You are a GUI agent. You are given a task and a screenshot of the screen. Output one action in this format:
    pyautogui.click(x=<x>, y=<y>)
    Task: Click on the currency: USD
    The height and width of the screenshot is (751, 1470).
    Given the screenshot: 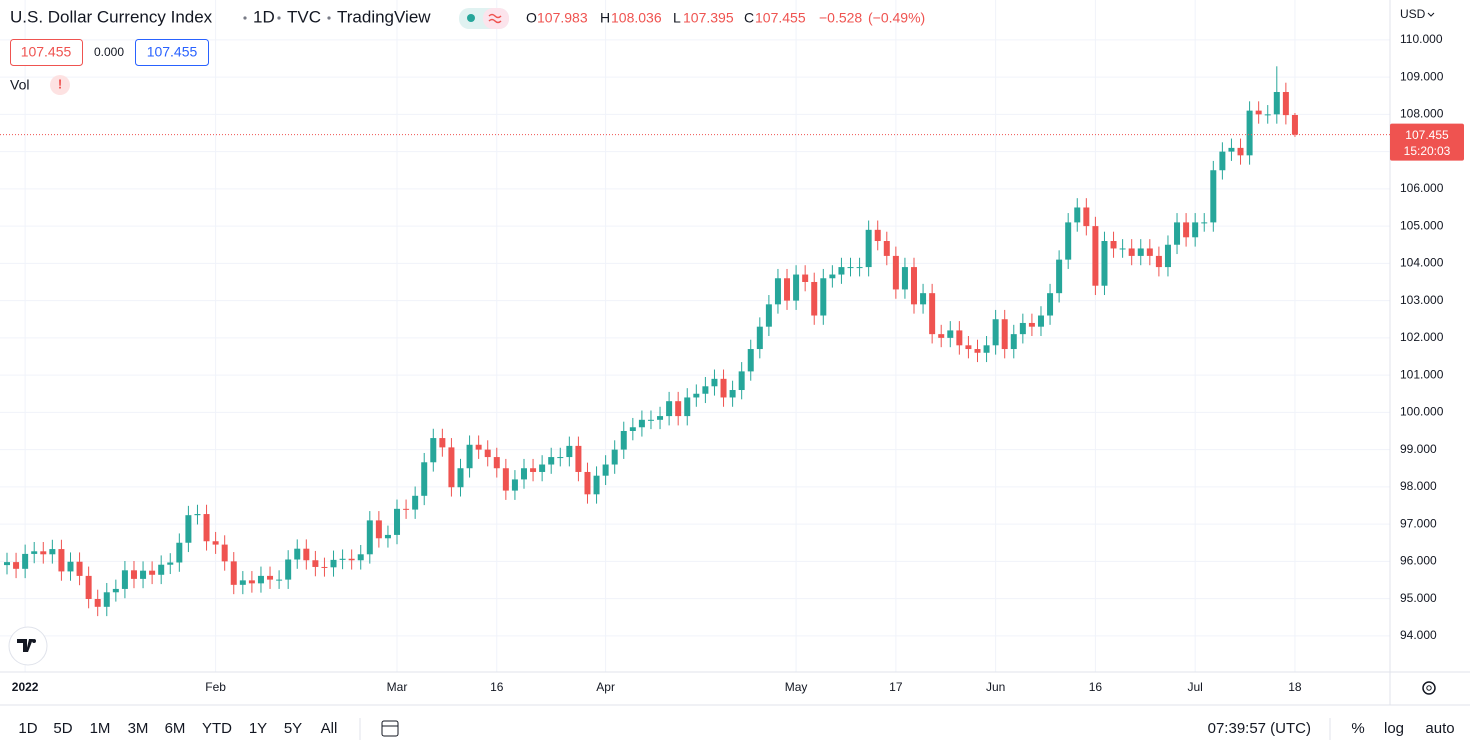 What is the action you would take?
    pyautogui.click(x=1413, y=14)
    